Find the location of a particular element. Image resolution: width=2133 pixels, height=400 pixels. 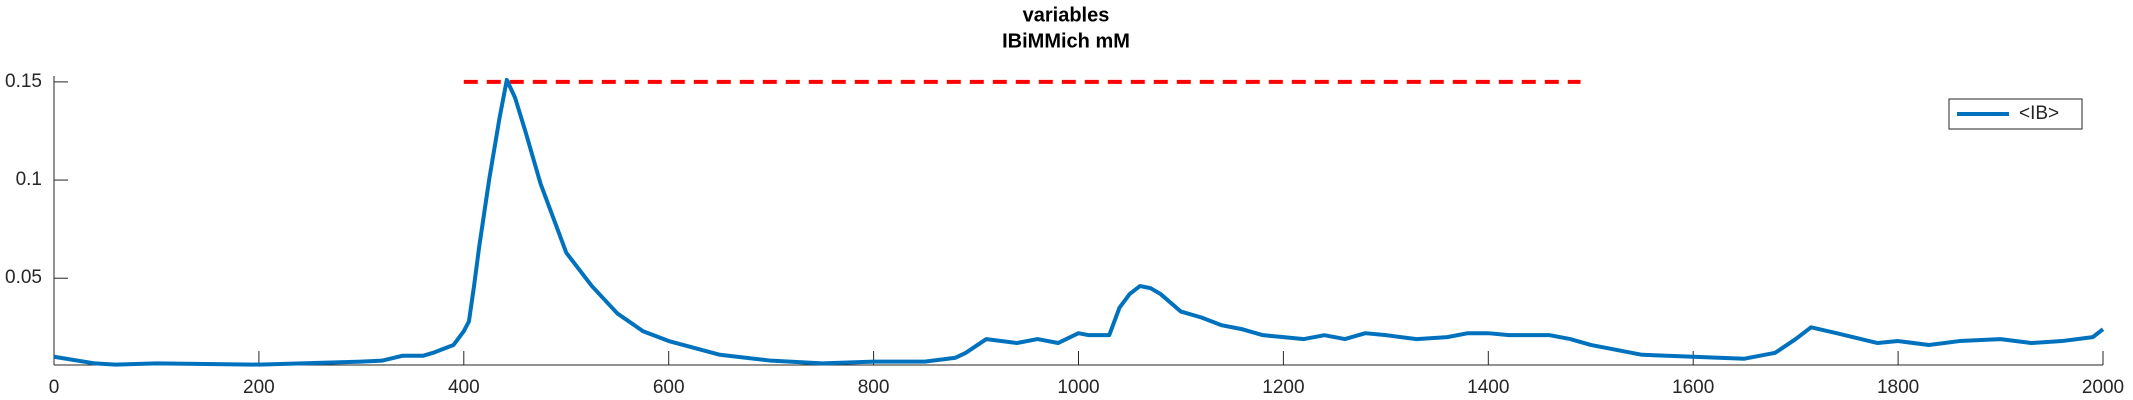

x-tick-label: 400 is located at coordinates (464, 387).